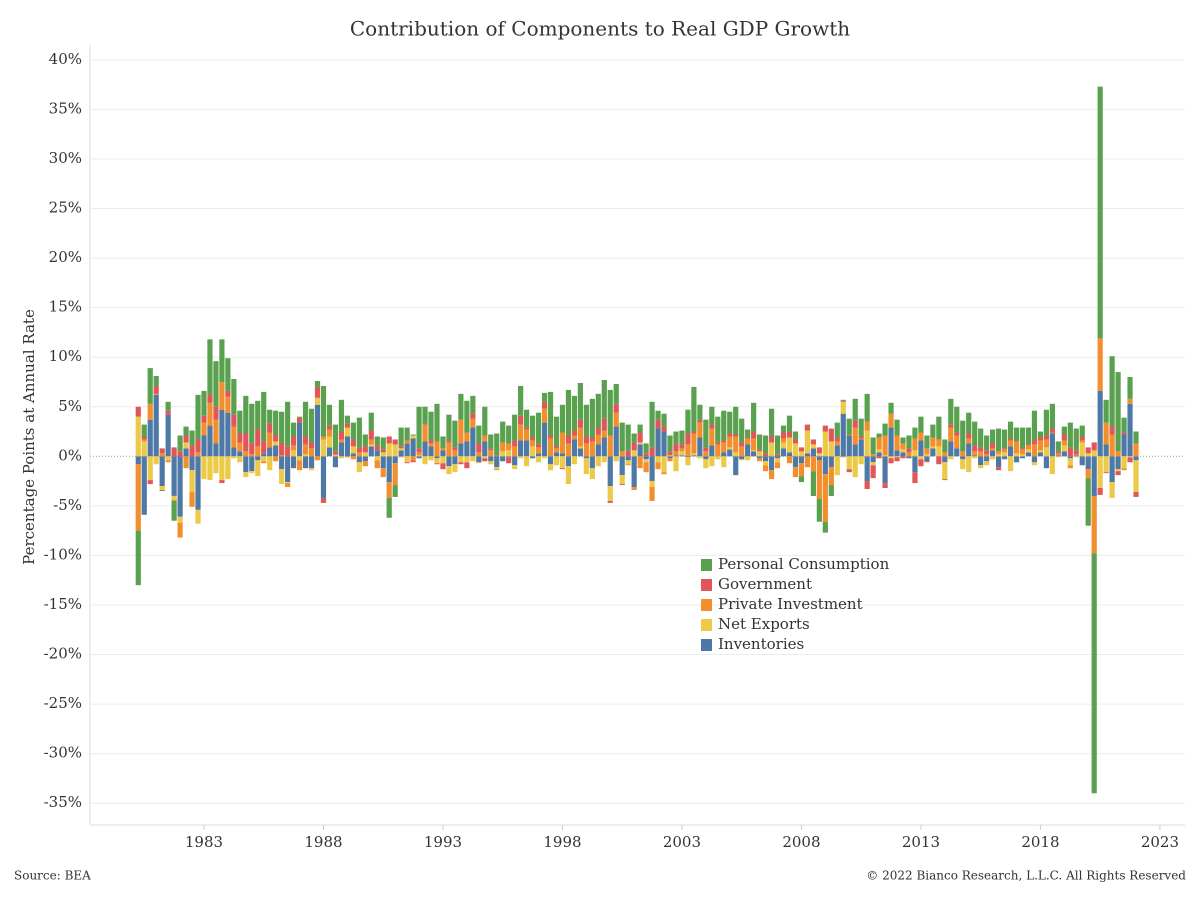  What do you see at coordinates (63, 654) in the screenshot?
I see `y-tick-label: -20%` at bounding box center [63, 654].